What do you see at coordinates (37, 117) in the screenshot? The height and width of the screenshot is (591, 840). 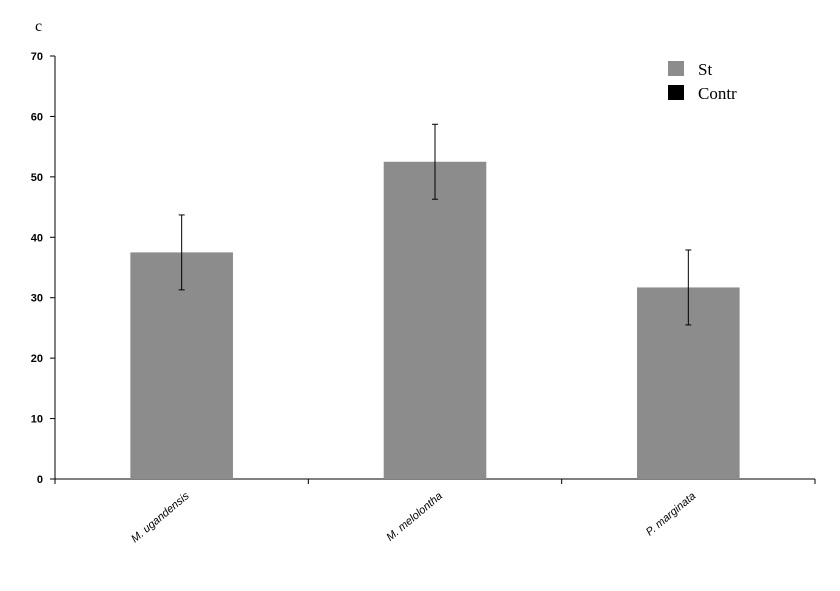 I see `y-tick-label: 60` at bounding box center [37, 117].